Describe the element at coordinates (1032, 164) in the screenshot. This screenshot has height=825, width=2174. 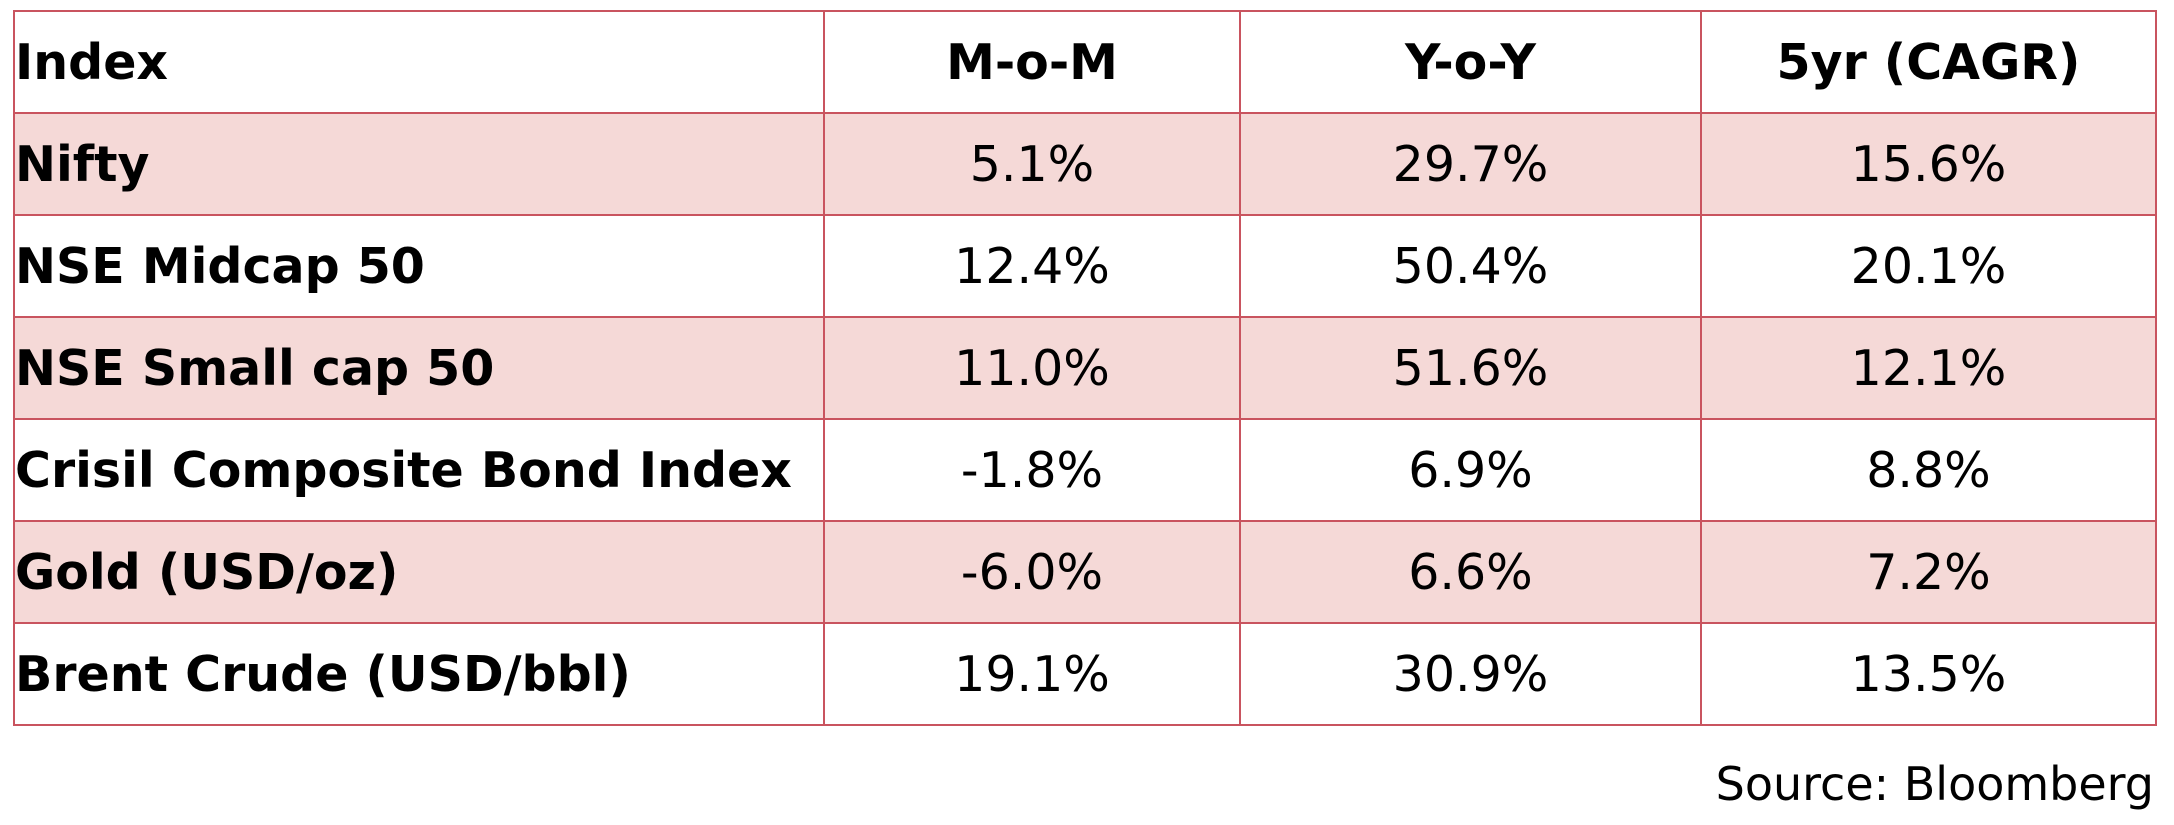
I see `mom-cell: 5.1%` at that location.